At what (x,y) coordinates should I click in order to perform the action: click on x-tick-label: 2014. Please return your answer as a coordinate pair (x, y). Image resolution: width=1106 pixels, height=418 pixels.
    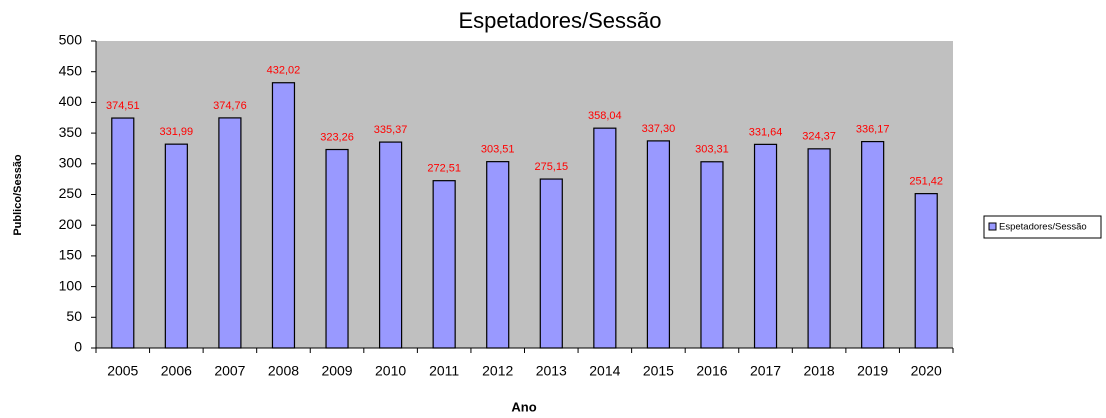
    Looking at the image, I should click on (604, 371).